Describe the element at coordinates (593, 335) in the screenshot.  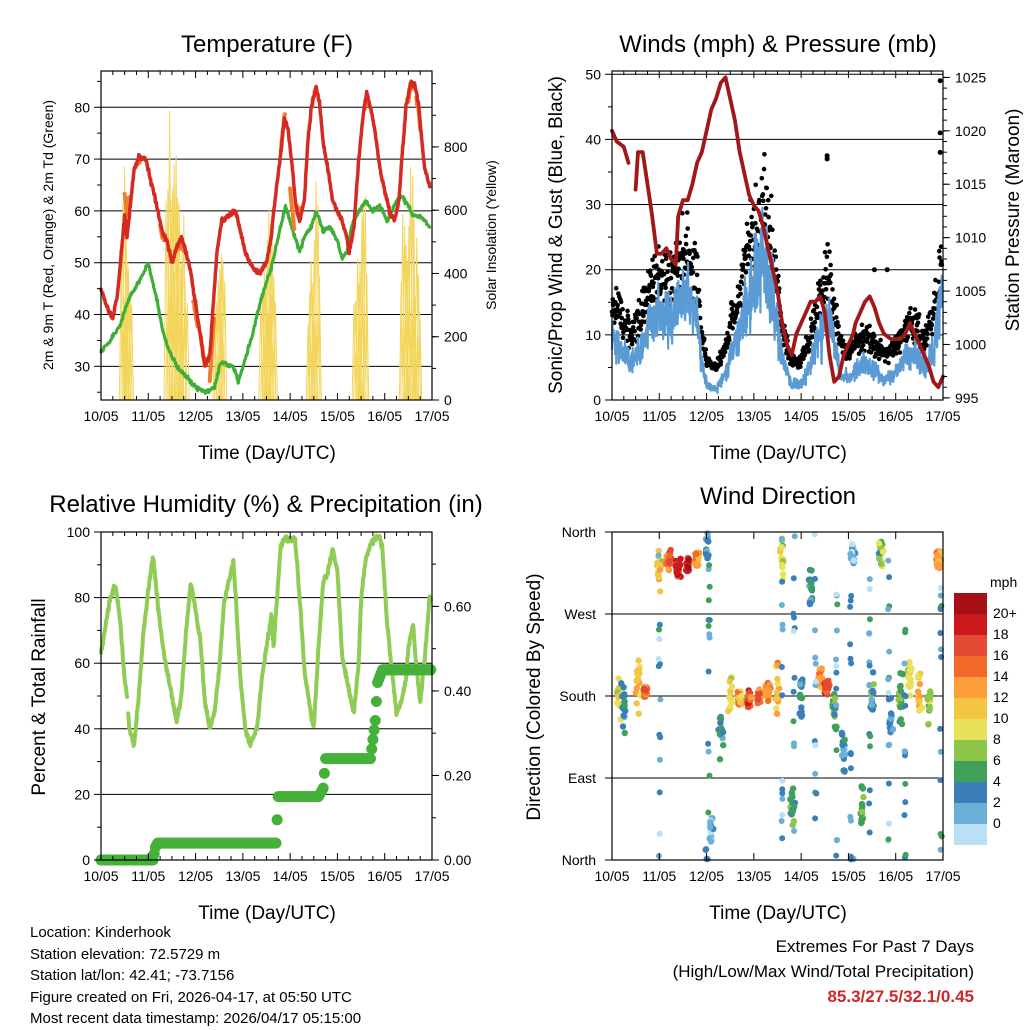
I see `y-tick-label: 10` at that location.